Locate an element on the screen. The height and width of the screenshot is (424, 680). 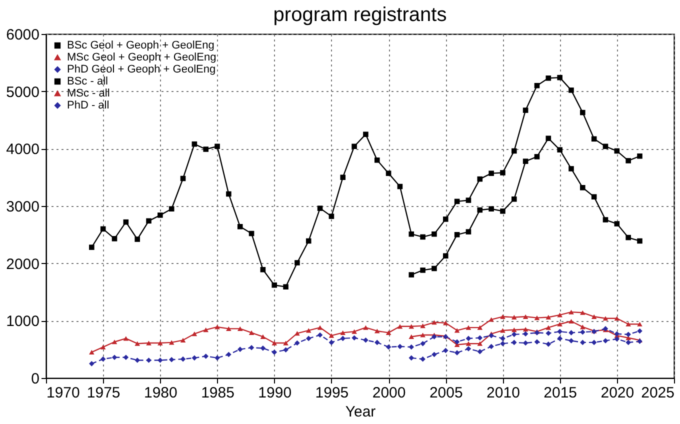
y-tick-label: 6000 is located at coordinates (23, 35).